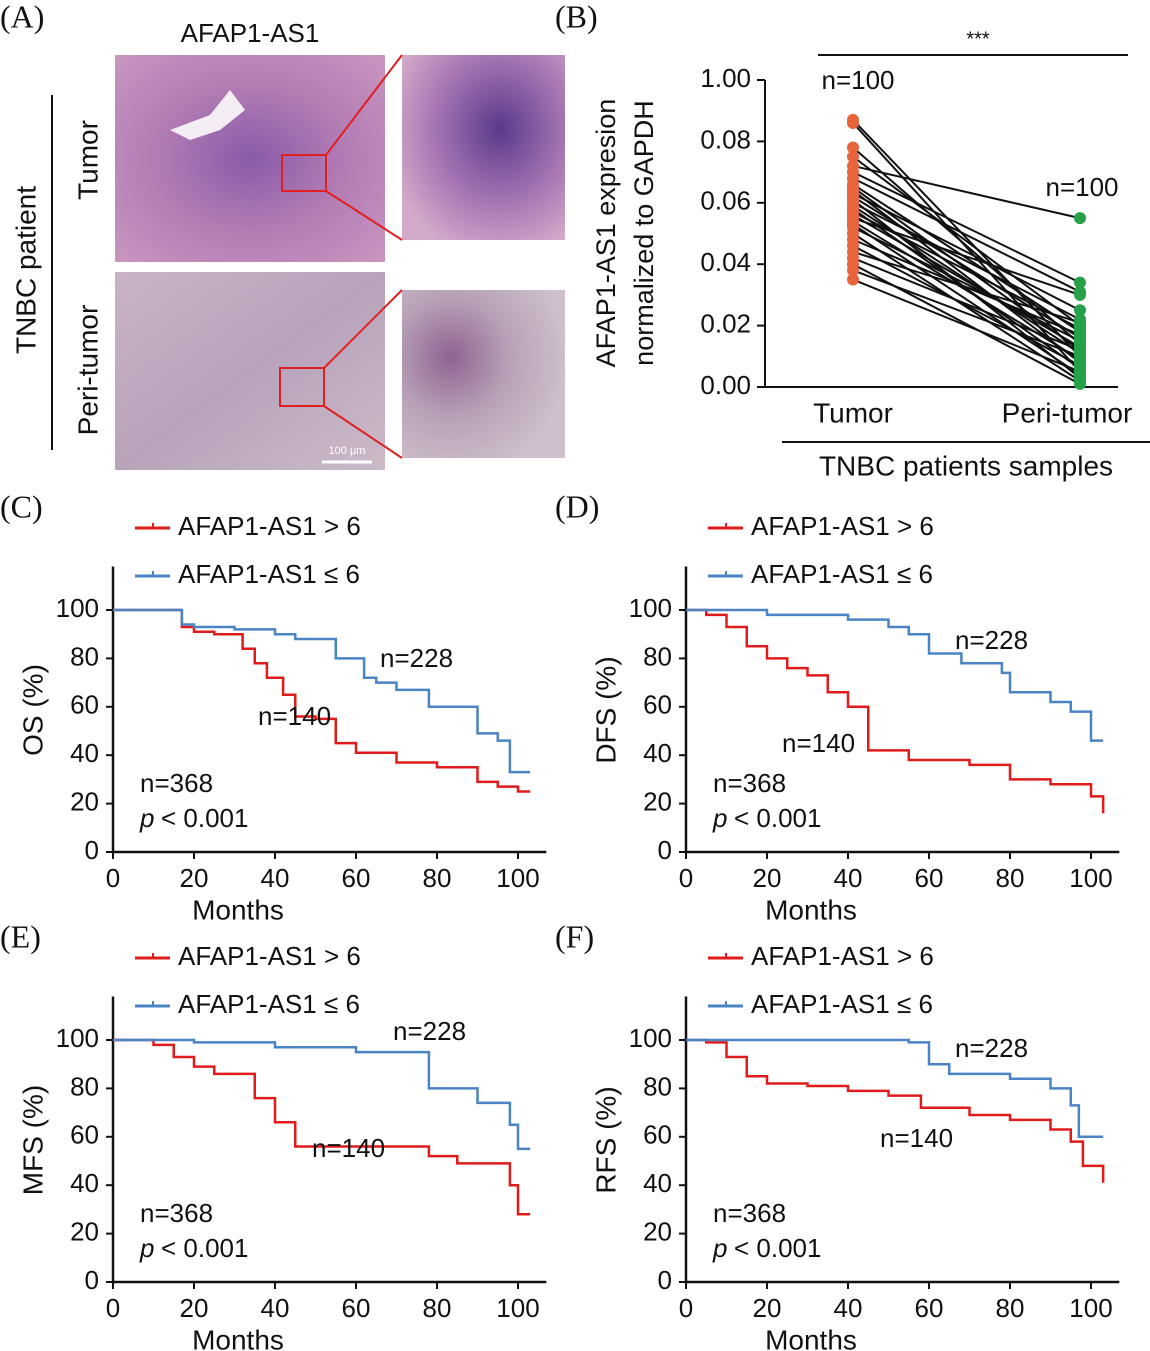 The width and height of the screenshot is (1150, 1351). I want to click on y-tick-label: 0.00, so click(725, 385).